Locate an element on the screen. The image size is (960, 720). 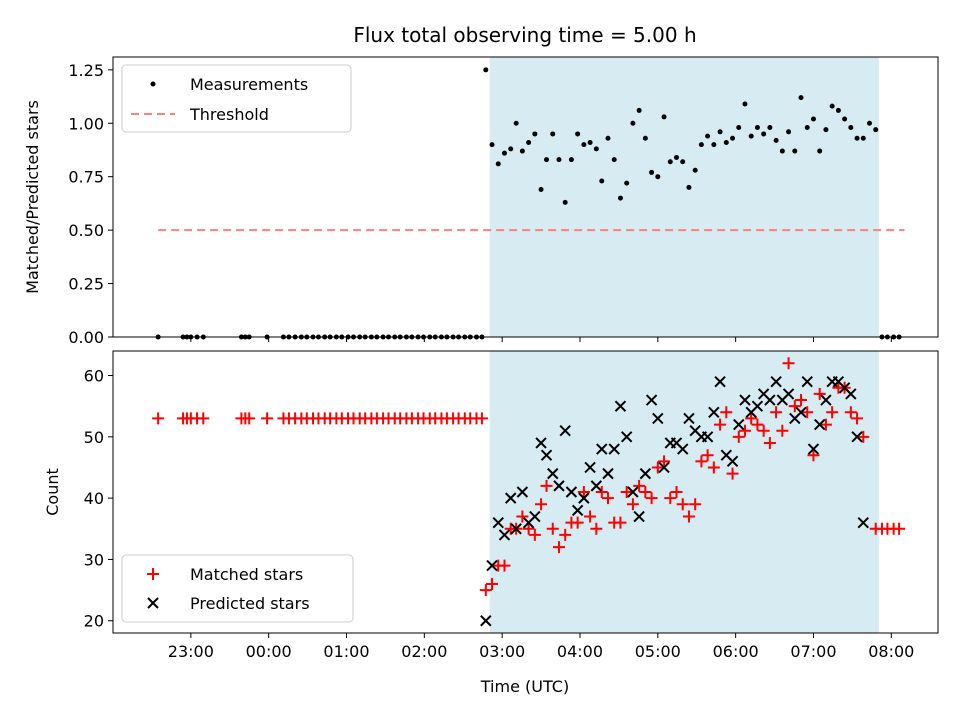
bottom-legend: Matched stars Predicted stars is located at coordinates (237, 588).